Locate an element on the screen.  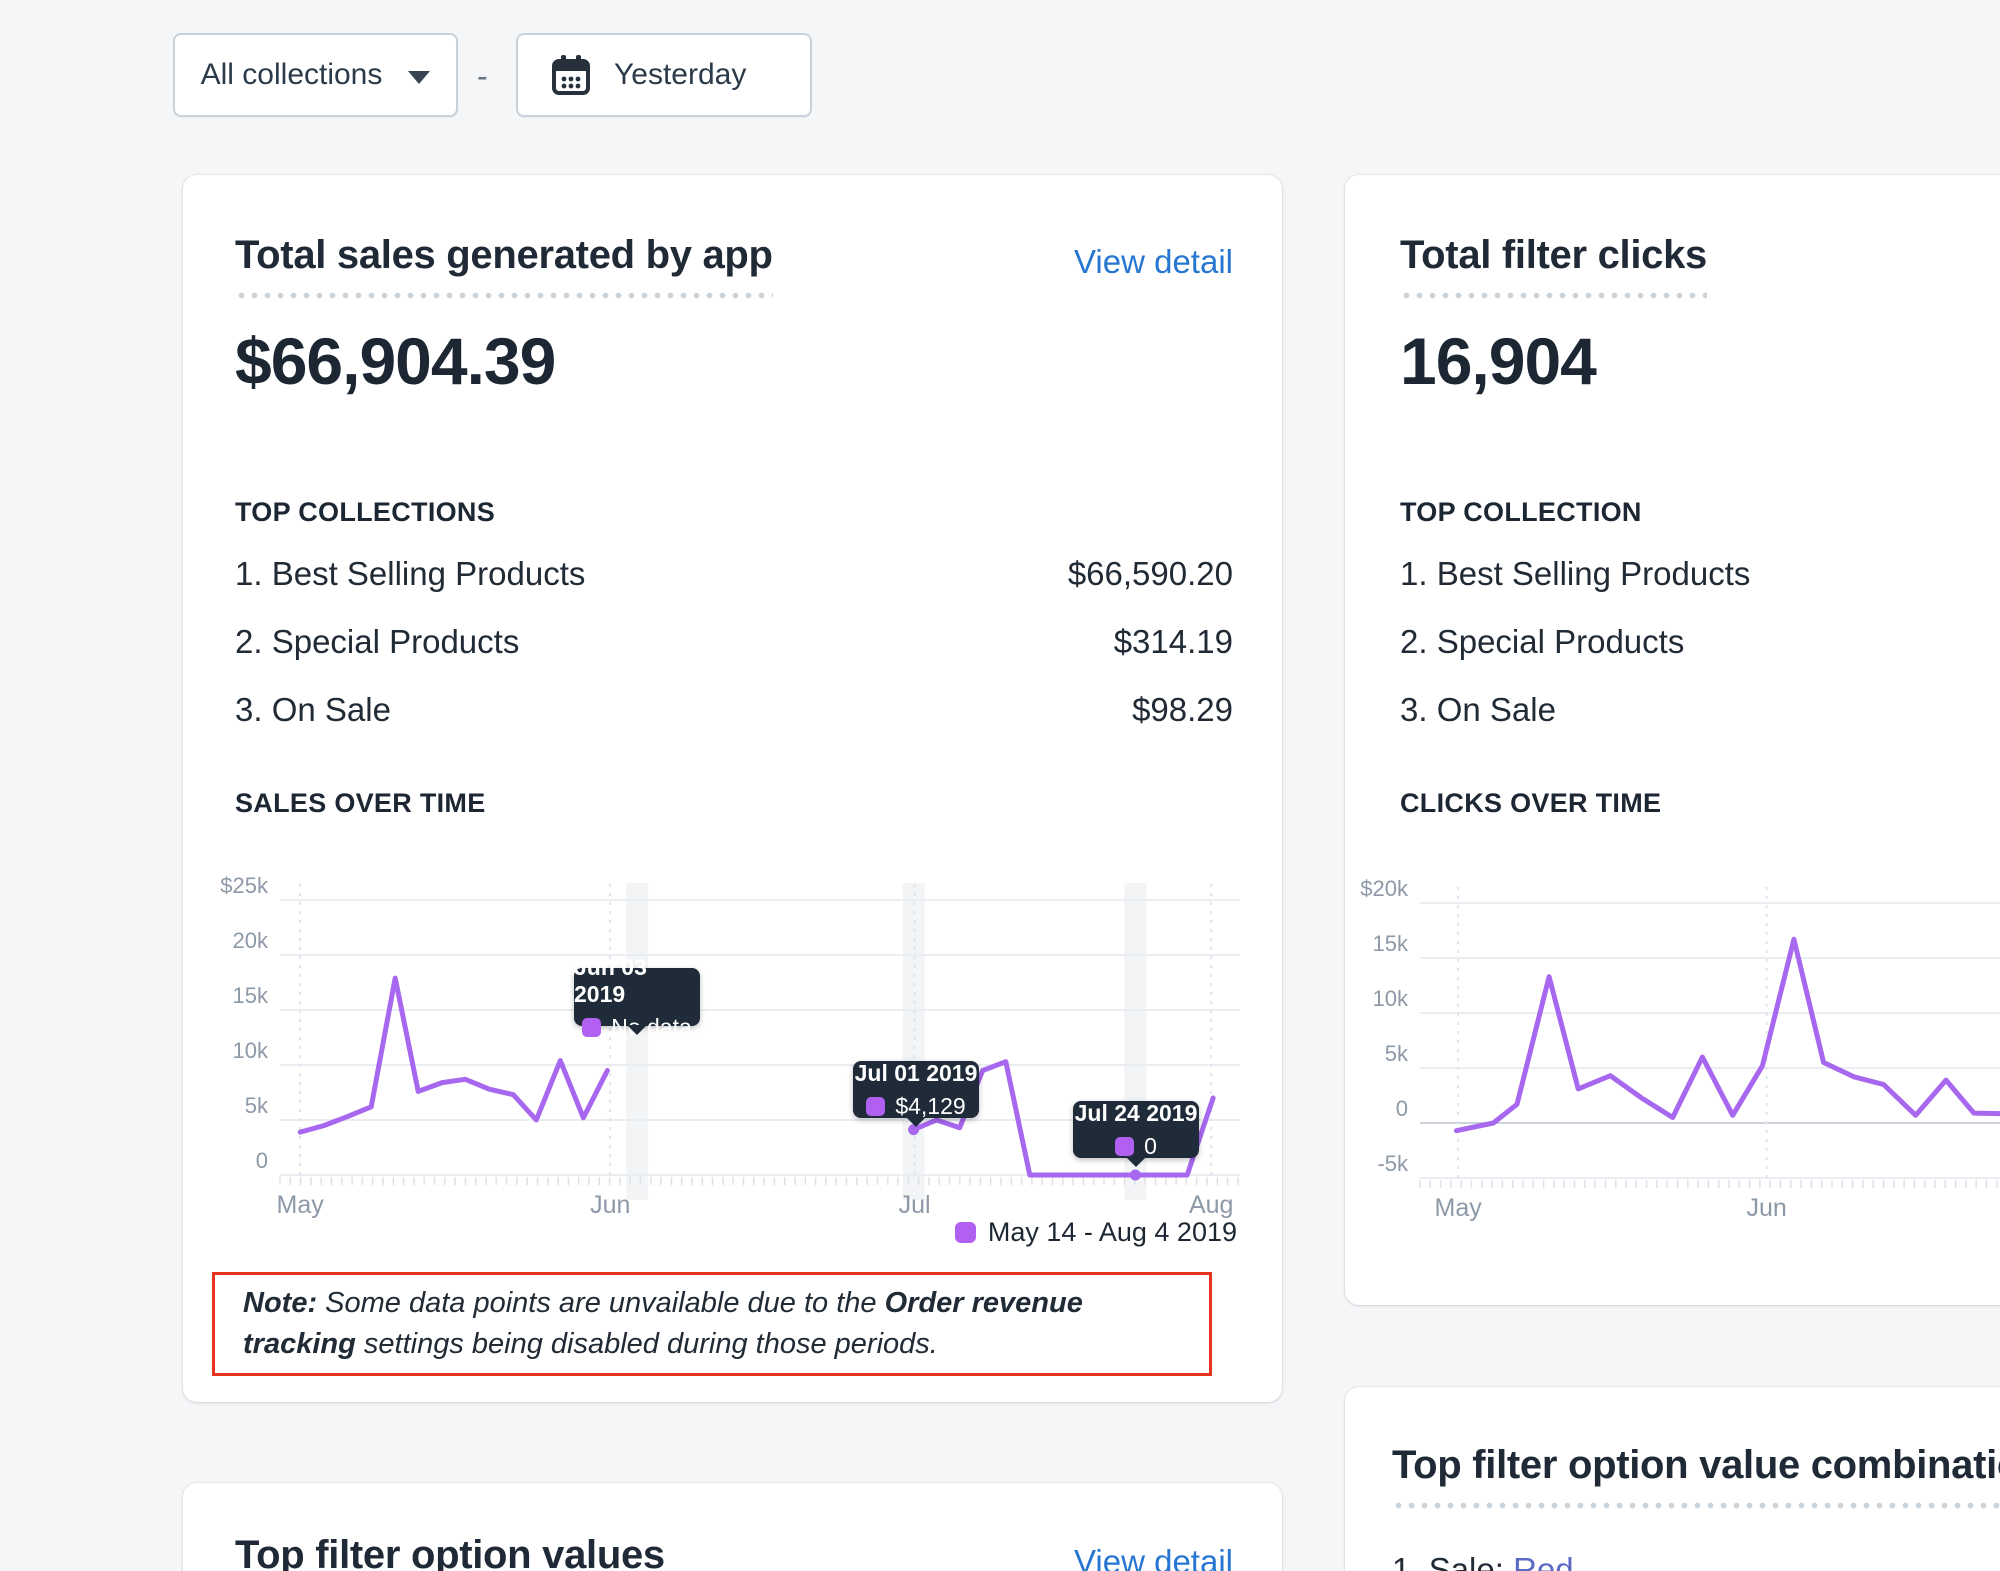
filter-combinations-title-wrap: Top filter option value combinations is located at coordinates (1696, 1476).